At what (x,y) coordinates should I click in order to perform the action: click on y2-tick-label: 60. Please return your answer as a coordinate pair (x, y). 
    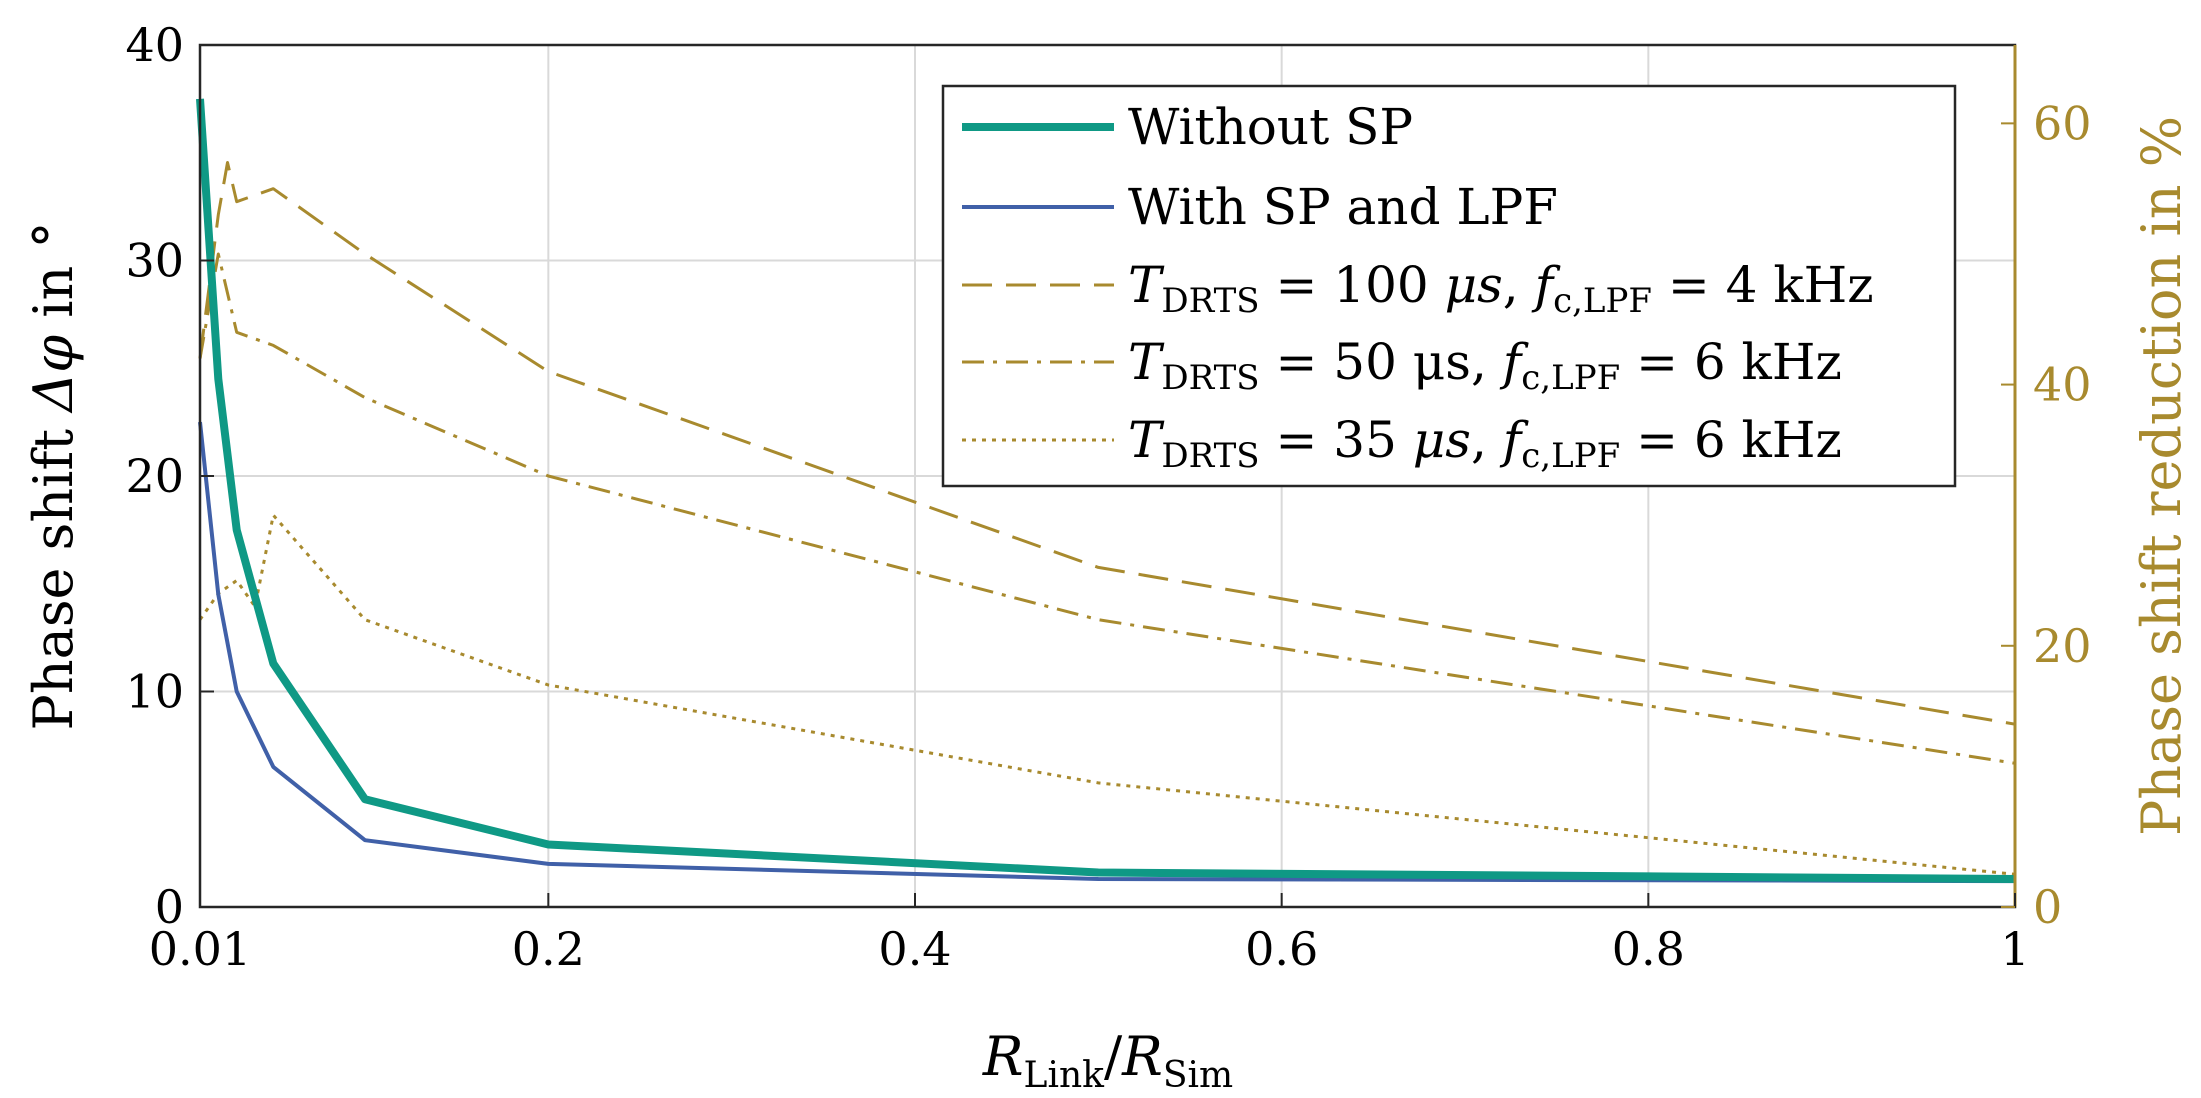
    Looking at the image, I should click on (2062, 123).